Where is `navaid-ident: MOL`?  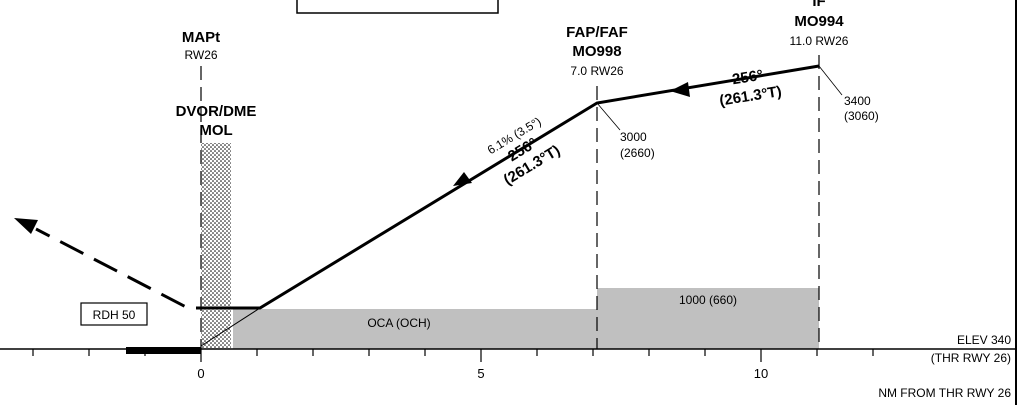 navaid-ident: MOL is located at coordinates (215, 130).